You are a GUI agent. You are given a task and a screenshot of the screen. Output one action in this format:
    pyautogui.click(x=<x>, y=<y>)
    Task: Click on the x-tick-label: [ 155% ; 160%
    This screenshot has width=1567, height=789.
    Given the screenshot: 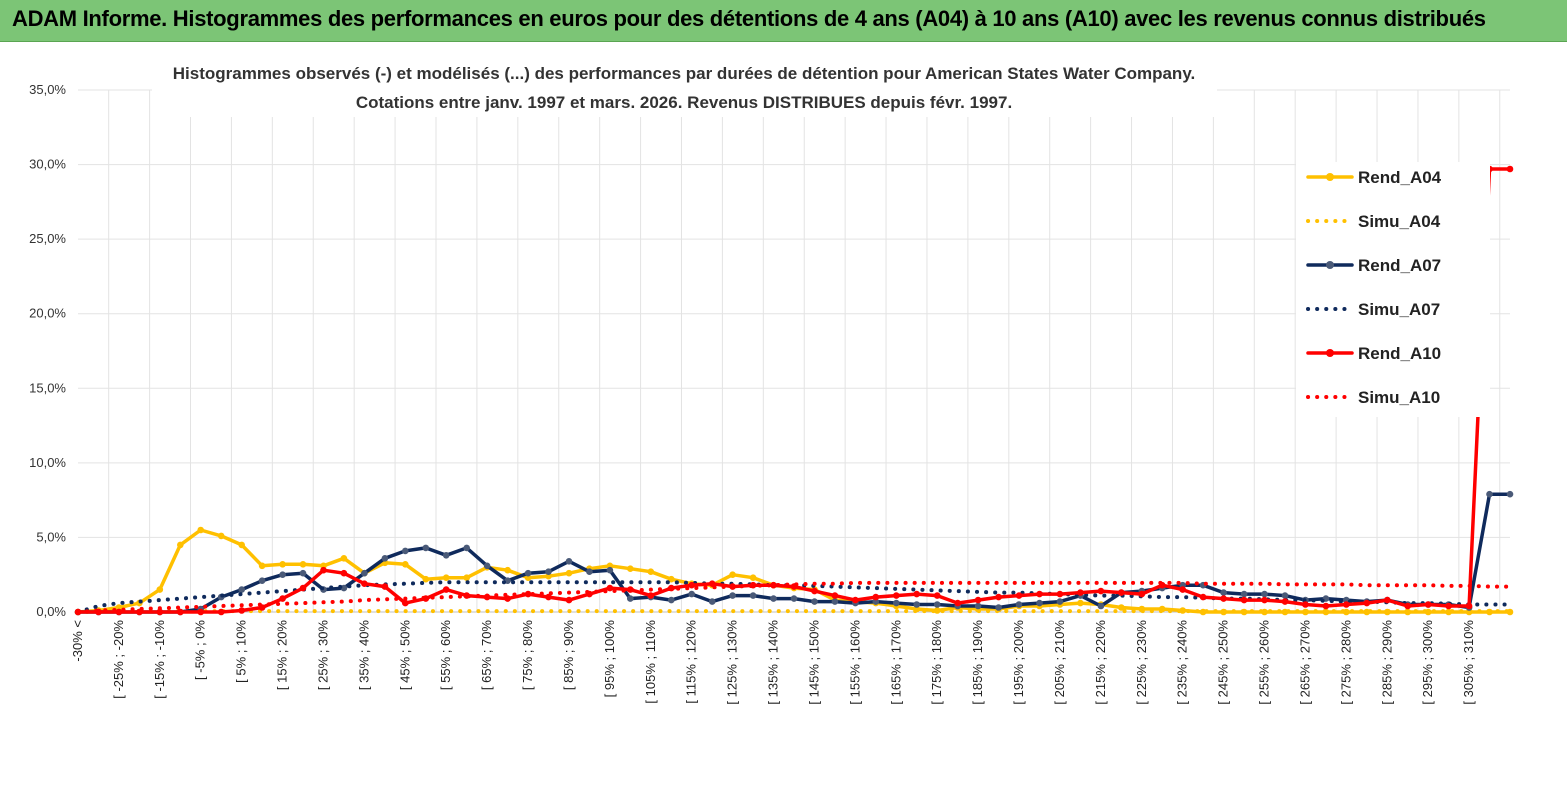 What is the action you would take?
    pyautogui.click(x=854, y=662)
    